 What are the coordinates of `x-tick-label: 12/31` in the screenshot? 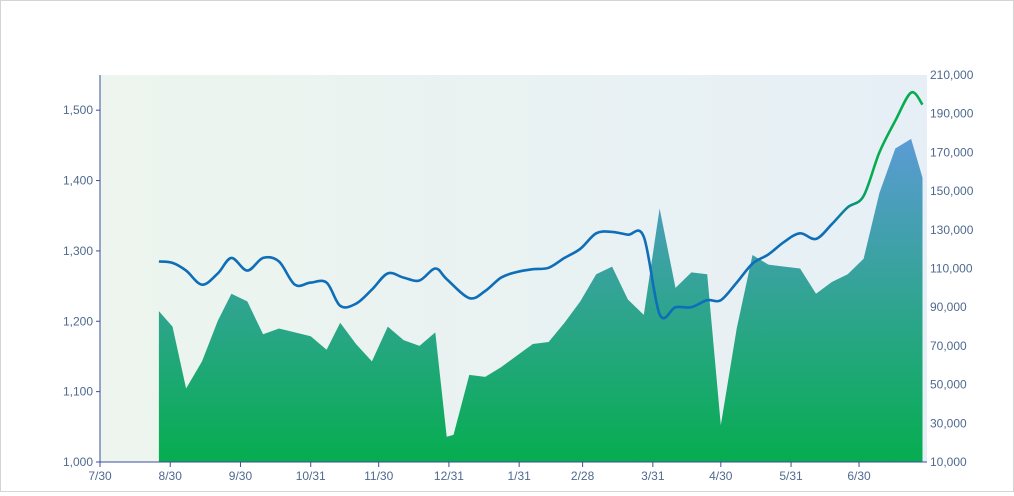 It's located at (449, 476).